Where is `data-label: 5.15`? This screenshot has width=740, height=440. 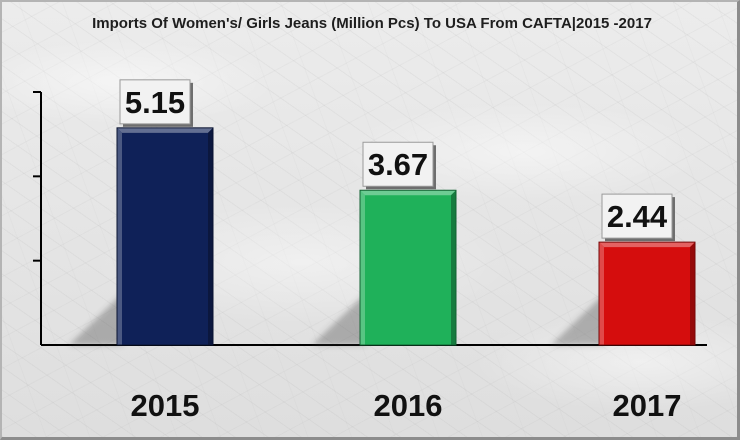 data-label: 5.15 is located at coordinates (155, 102).